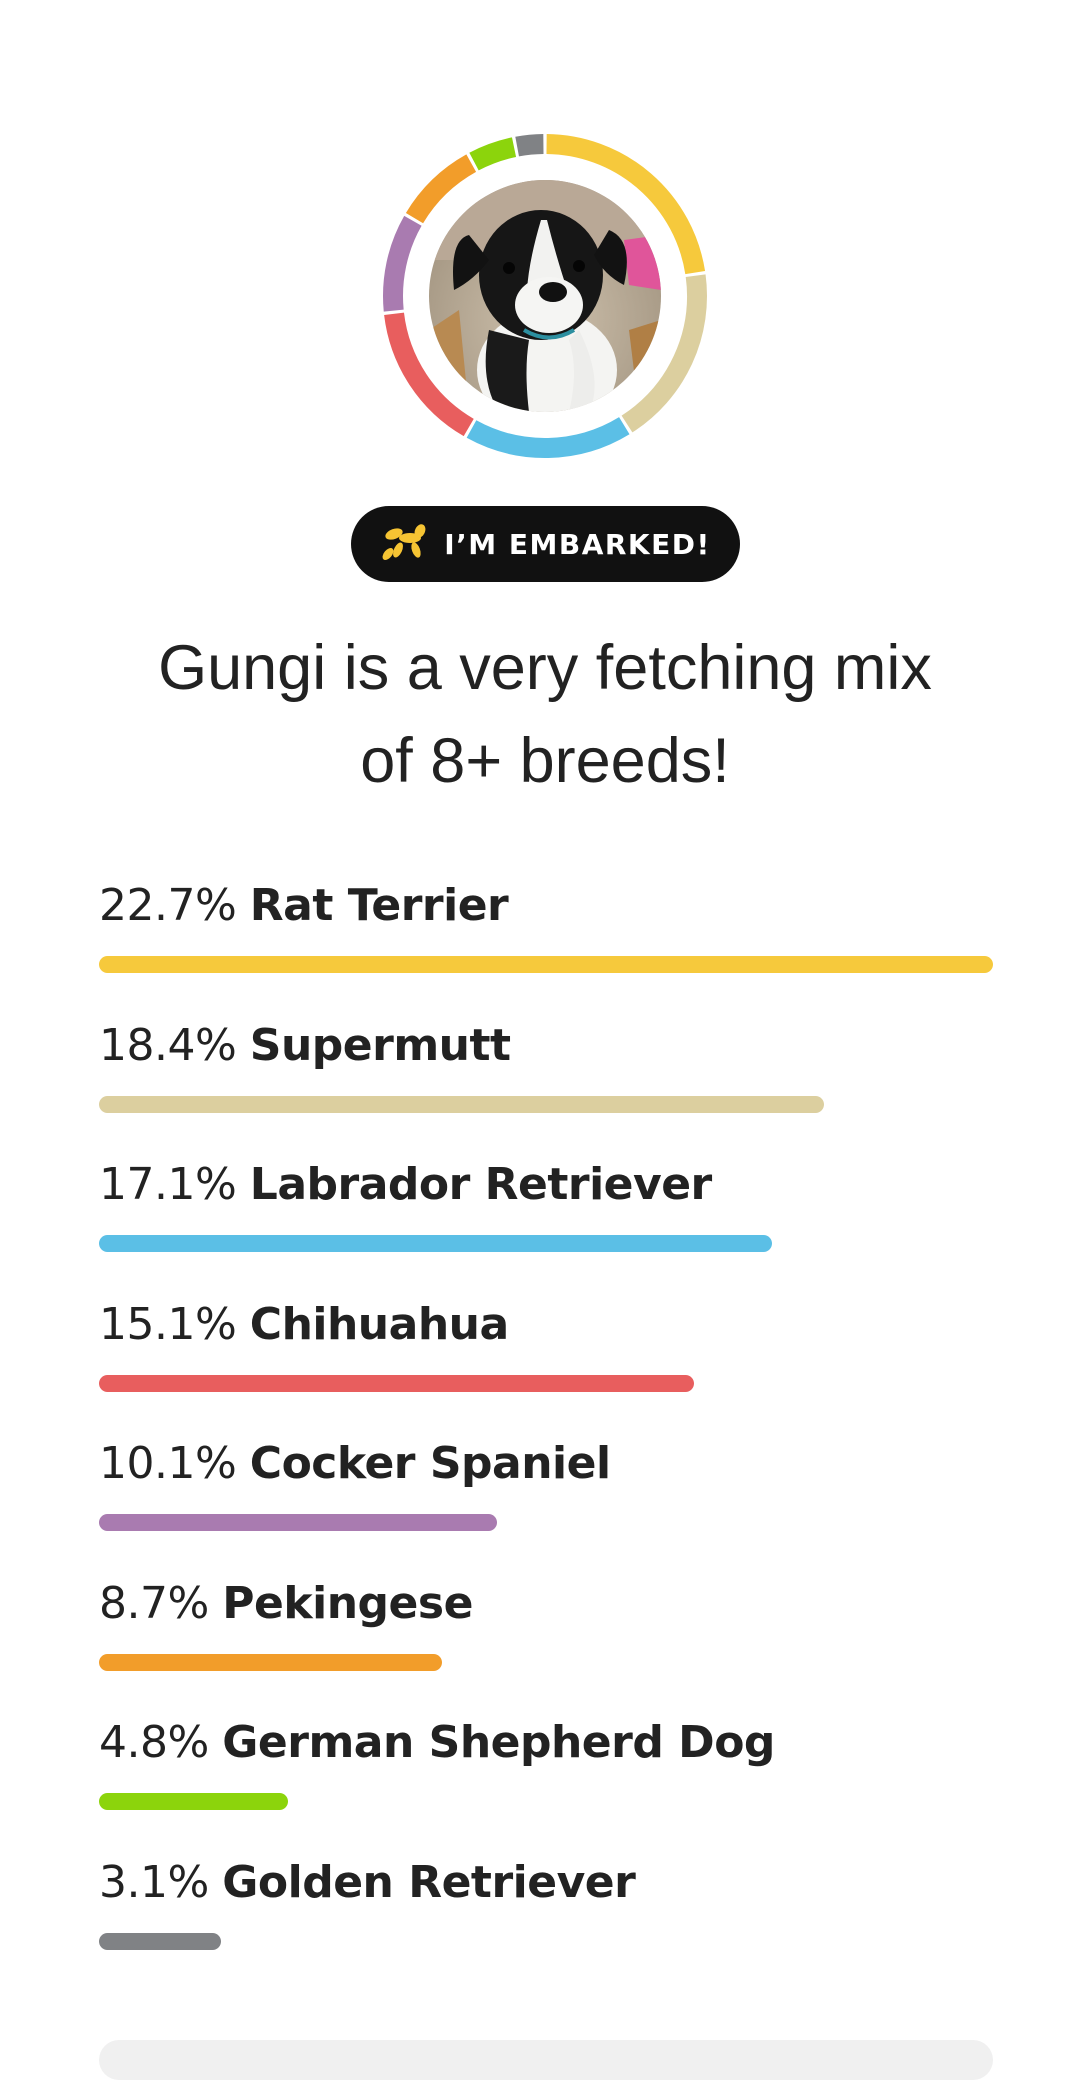  I want to click on breed-percentage: 10.1%, so click(168, 1463).